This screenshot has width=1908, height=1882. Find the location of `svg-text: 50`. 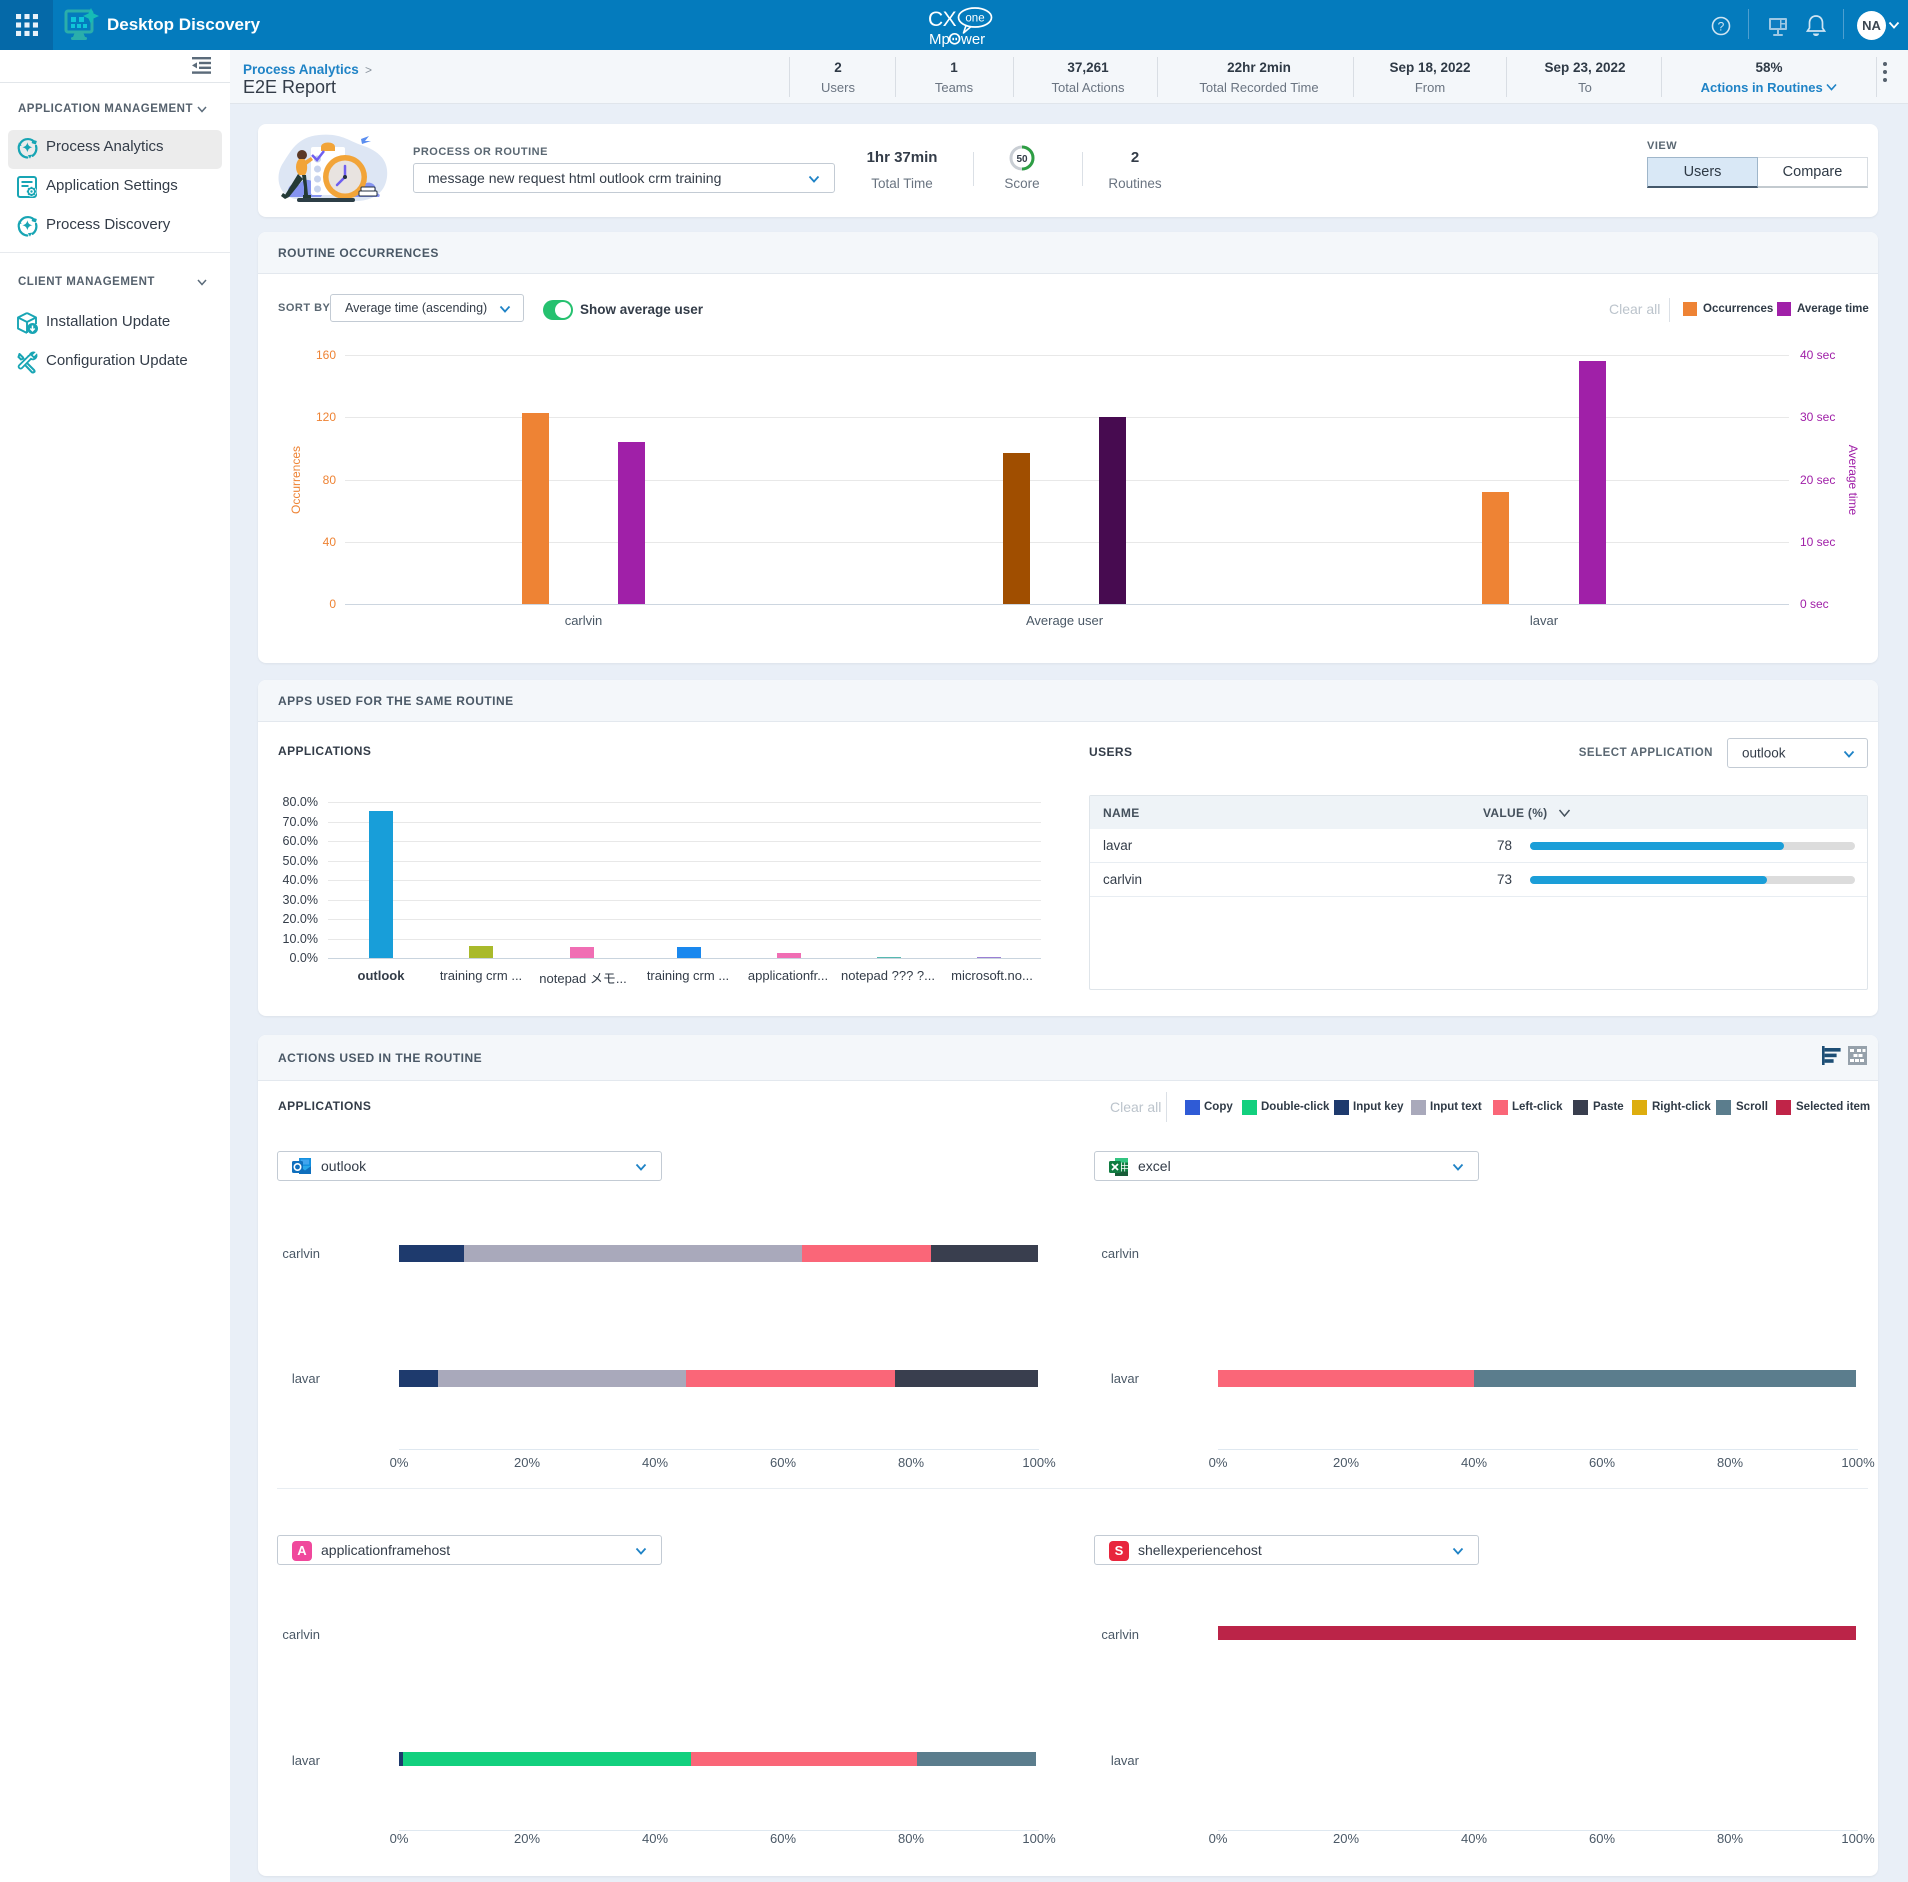

svg-text: 50 is located at coordinates (1022, 159).